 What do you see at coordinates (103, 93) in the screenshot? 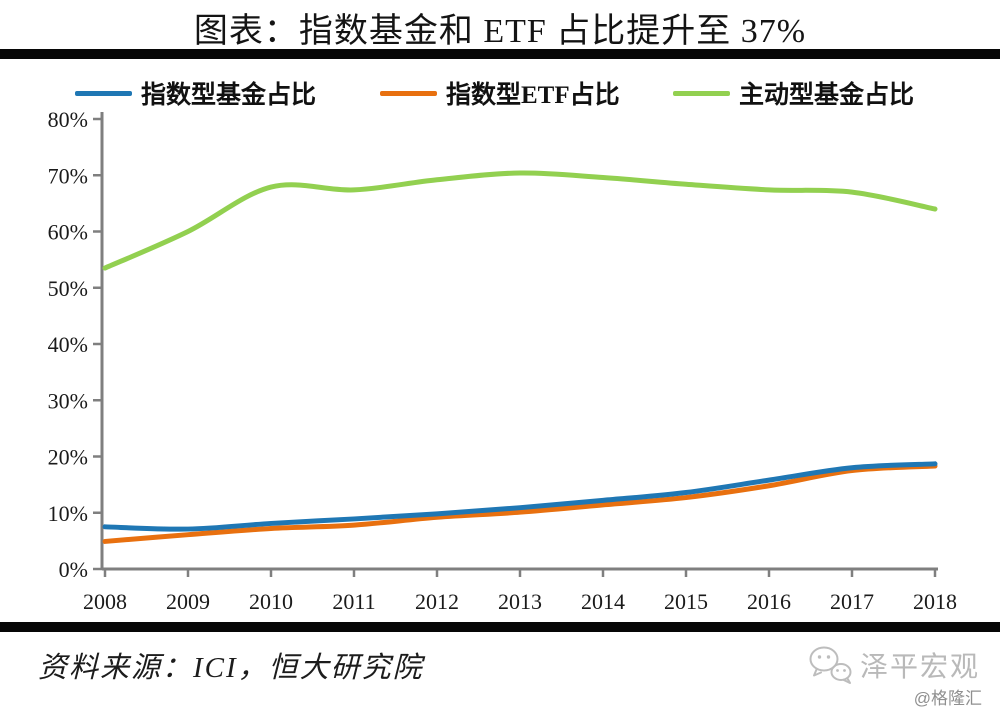
I see `legend-swatch-index-funds` at bounding box center [103, 93].